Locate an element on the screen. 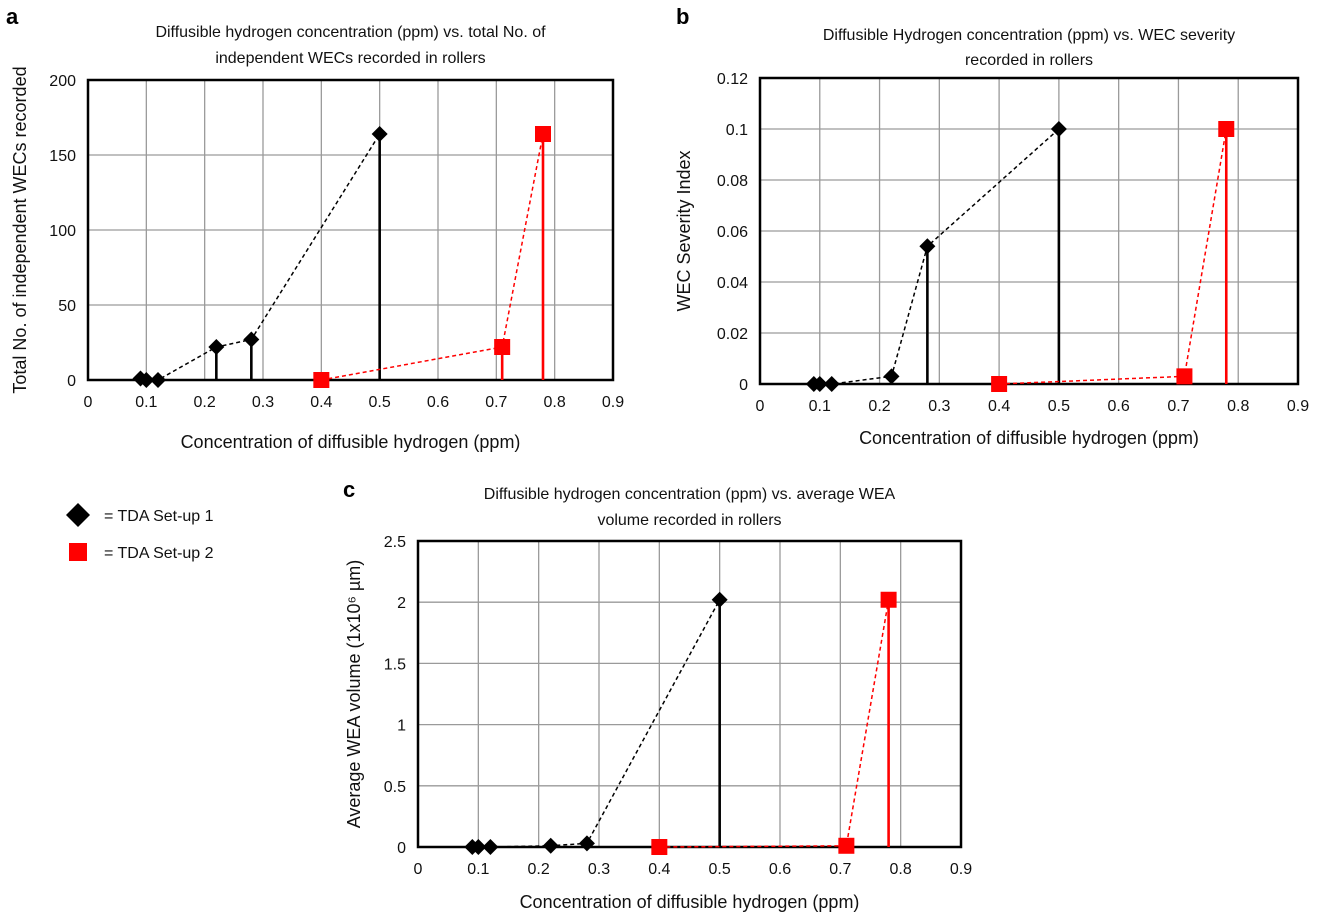 Image resolution: width=1321 pixels, height=913 pixels. legend-diamond-icon is located at coordinates (78, 515).